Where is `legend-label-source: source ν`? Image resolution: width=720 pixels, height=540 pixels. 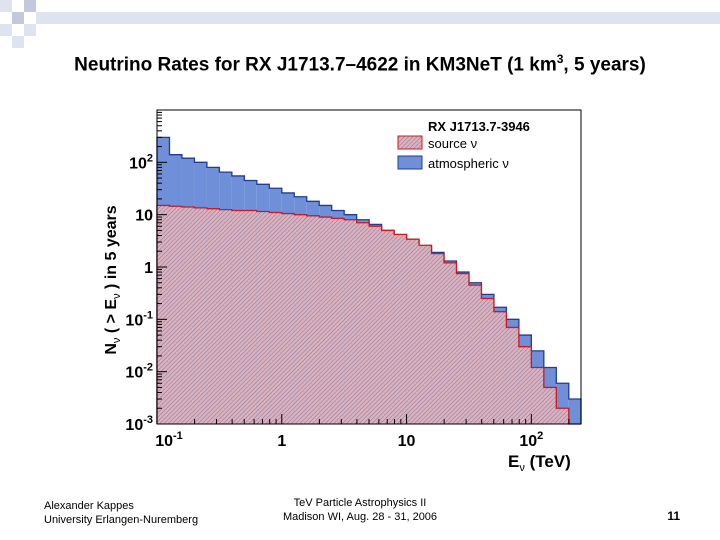
legend-label-source: source ν is located at coordinates (452, 143).